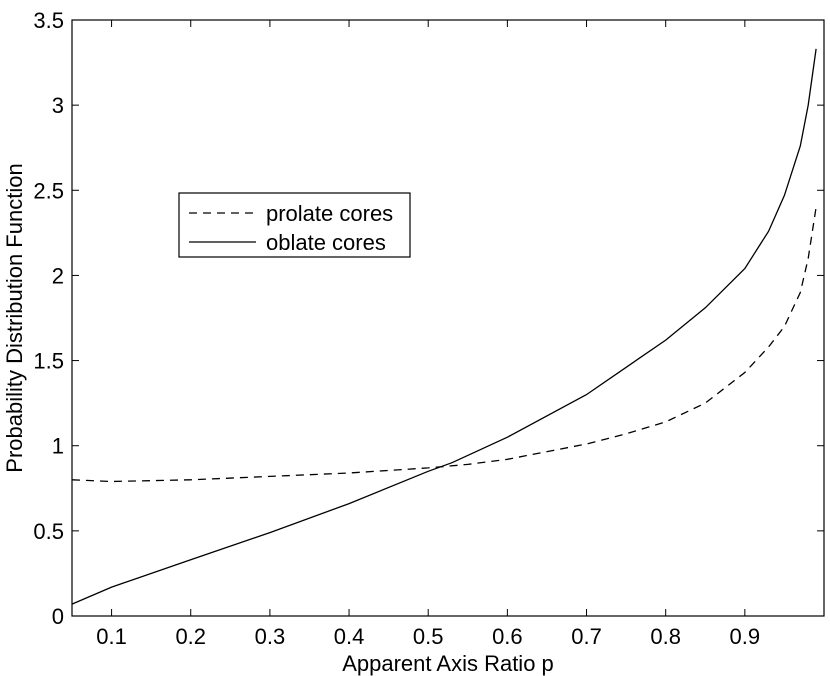  I want to click on legend-label-prolate: prolate cores, so click(329, 213).